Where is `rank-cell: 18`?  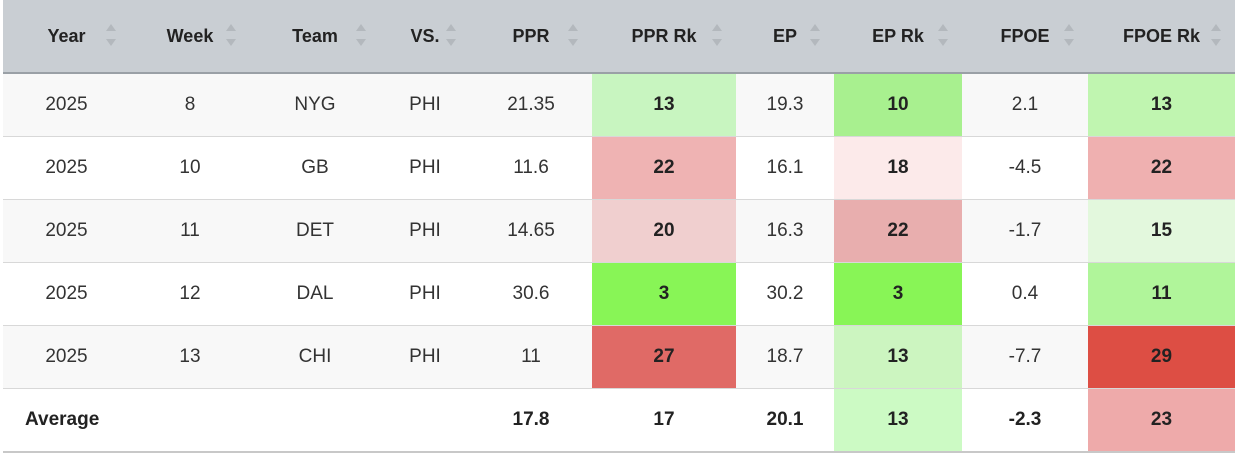 rank-cell: 18 is located at coordinates (898, 168).